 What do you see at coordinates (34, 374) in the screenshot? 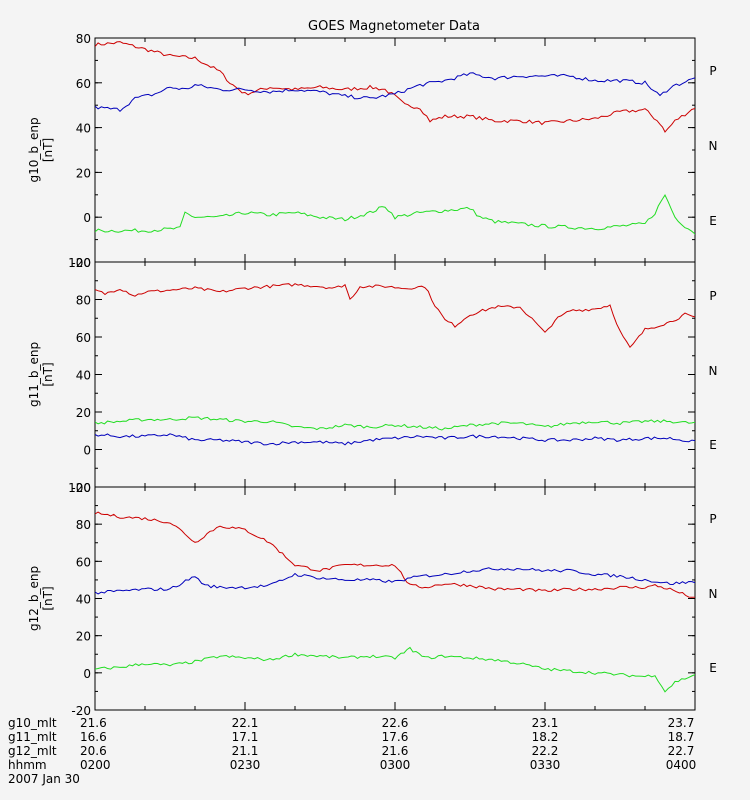
I see `y-axis-label: g11_b_enp` at bounding box center [34, 374].